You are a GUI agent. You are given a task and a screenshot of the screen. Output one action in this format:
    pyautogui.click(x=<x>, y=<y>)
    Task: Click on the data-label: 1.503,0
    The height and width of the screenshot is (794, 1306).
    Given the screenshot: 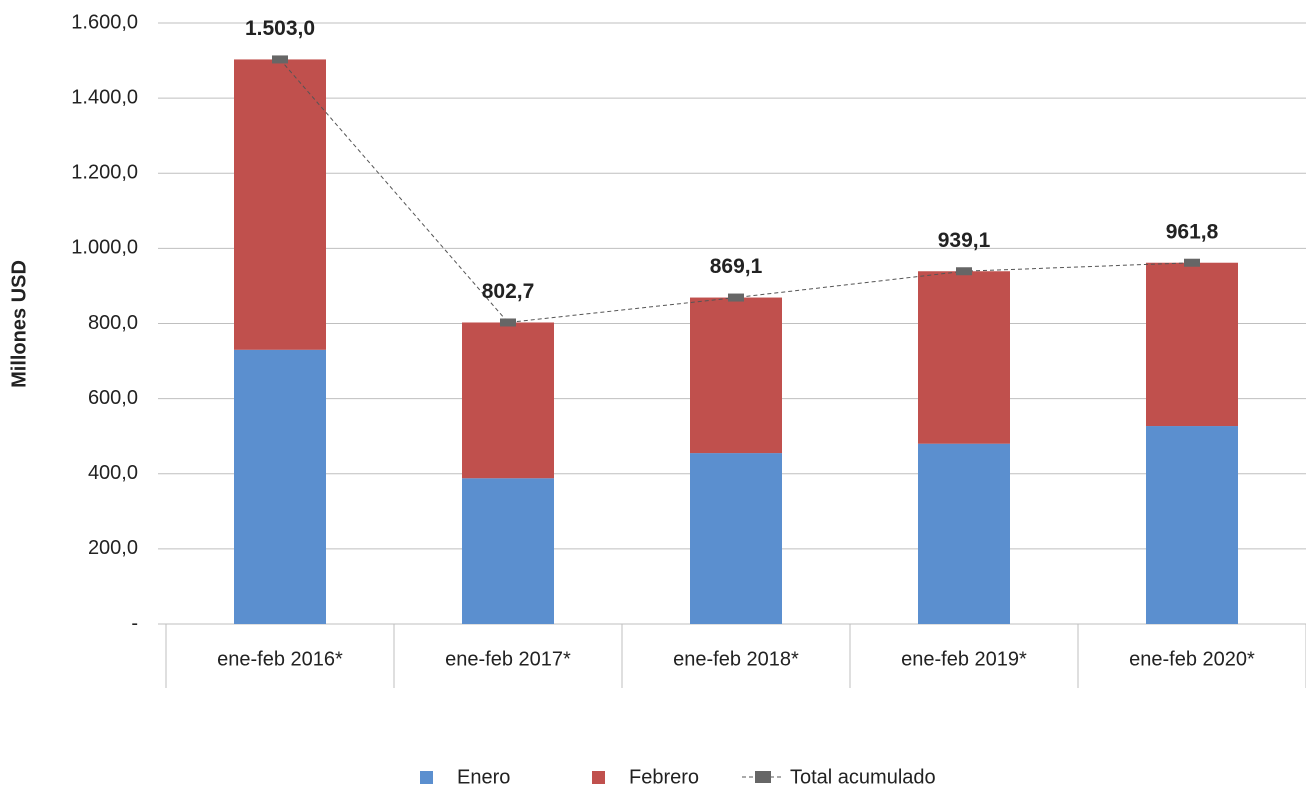 What is the action you would take?
    pyautogui.click(x=280, y=28)
    